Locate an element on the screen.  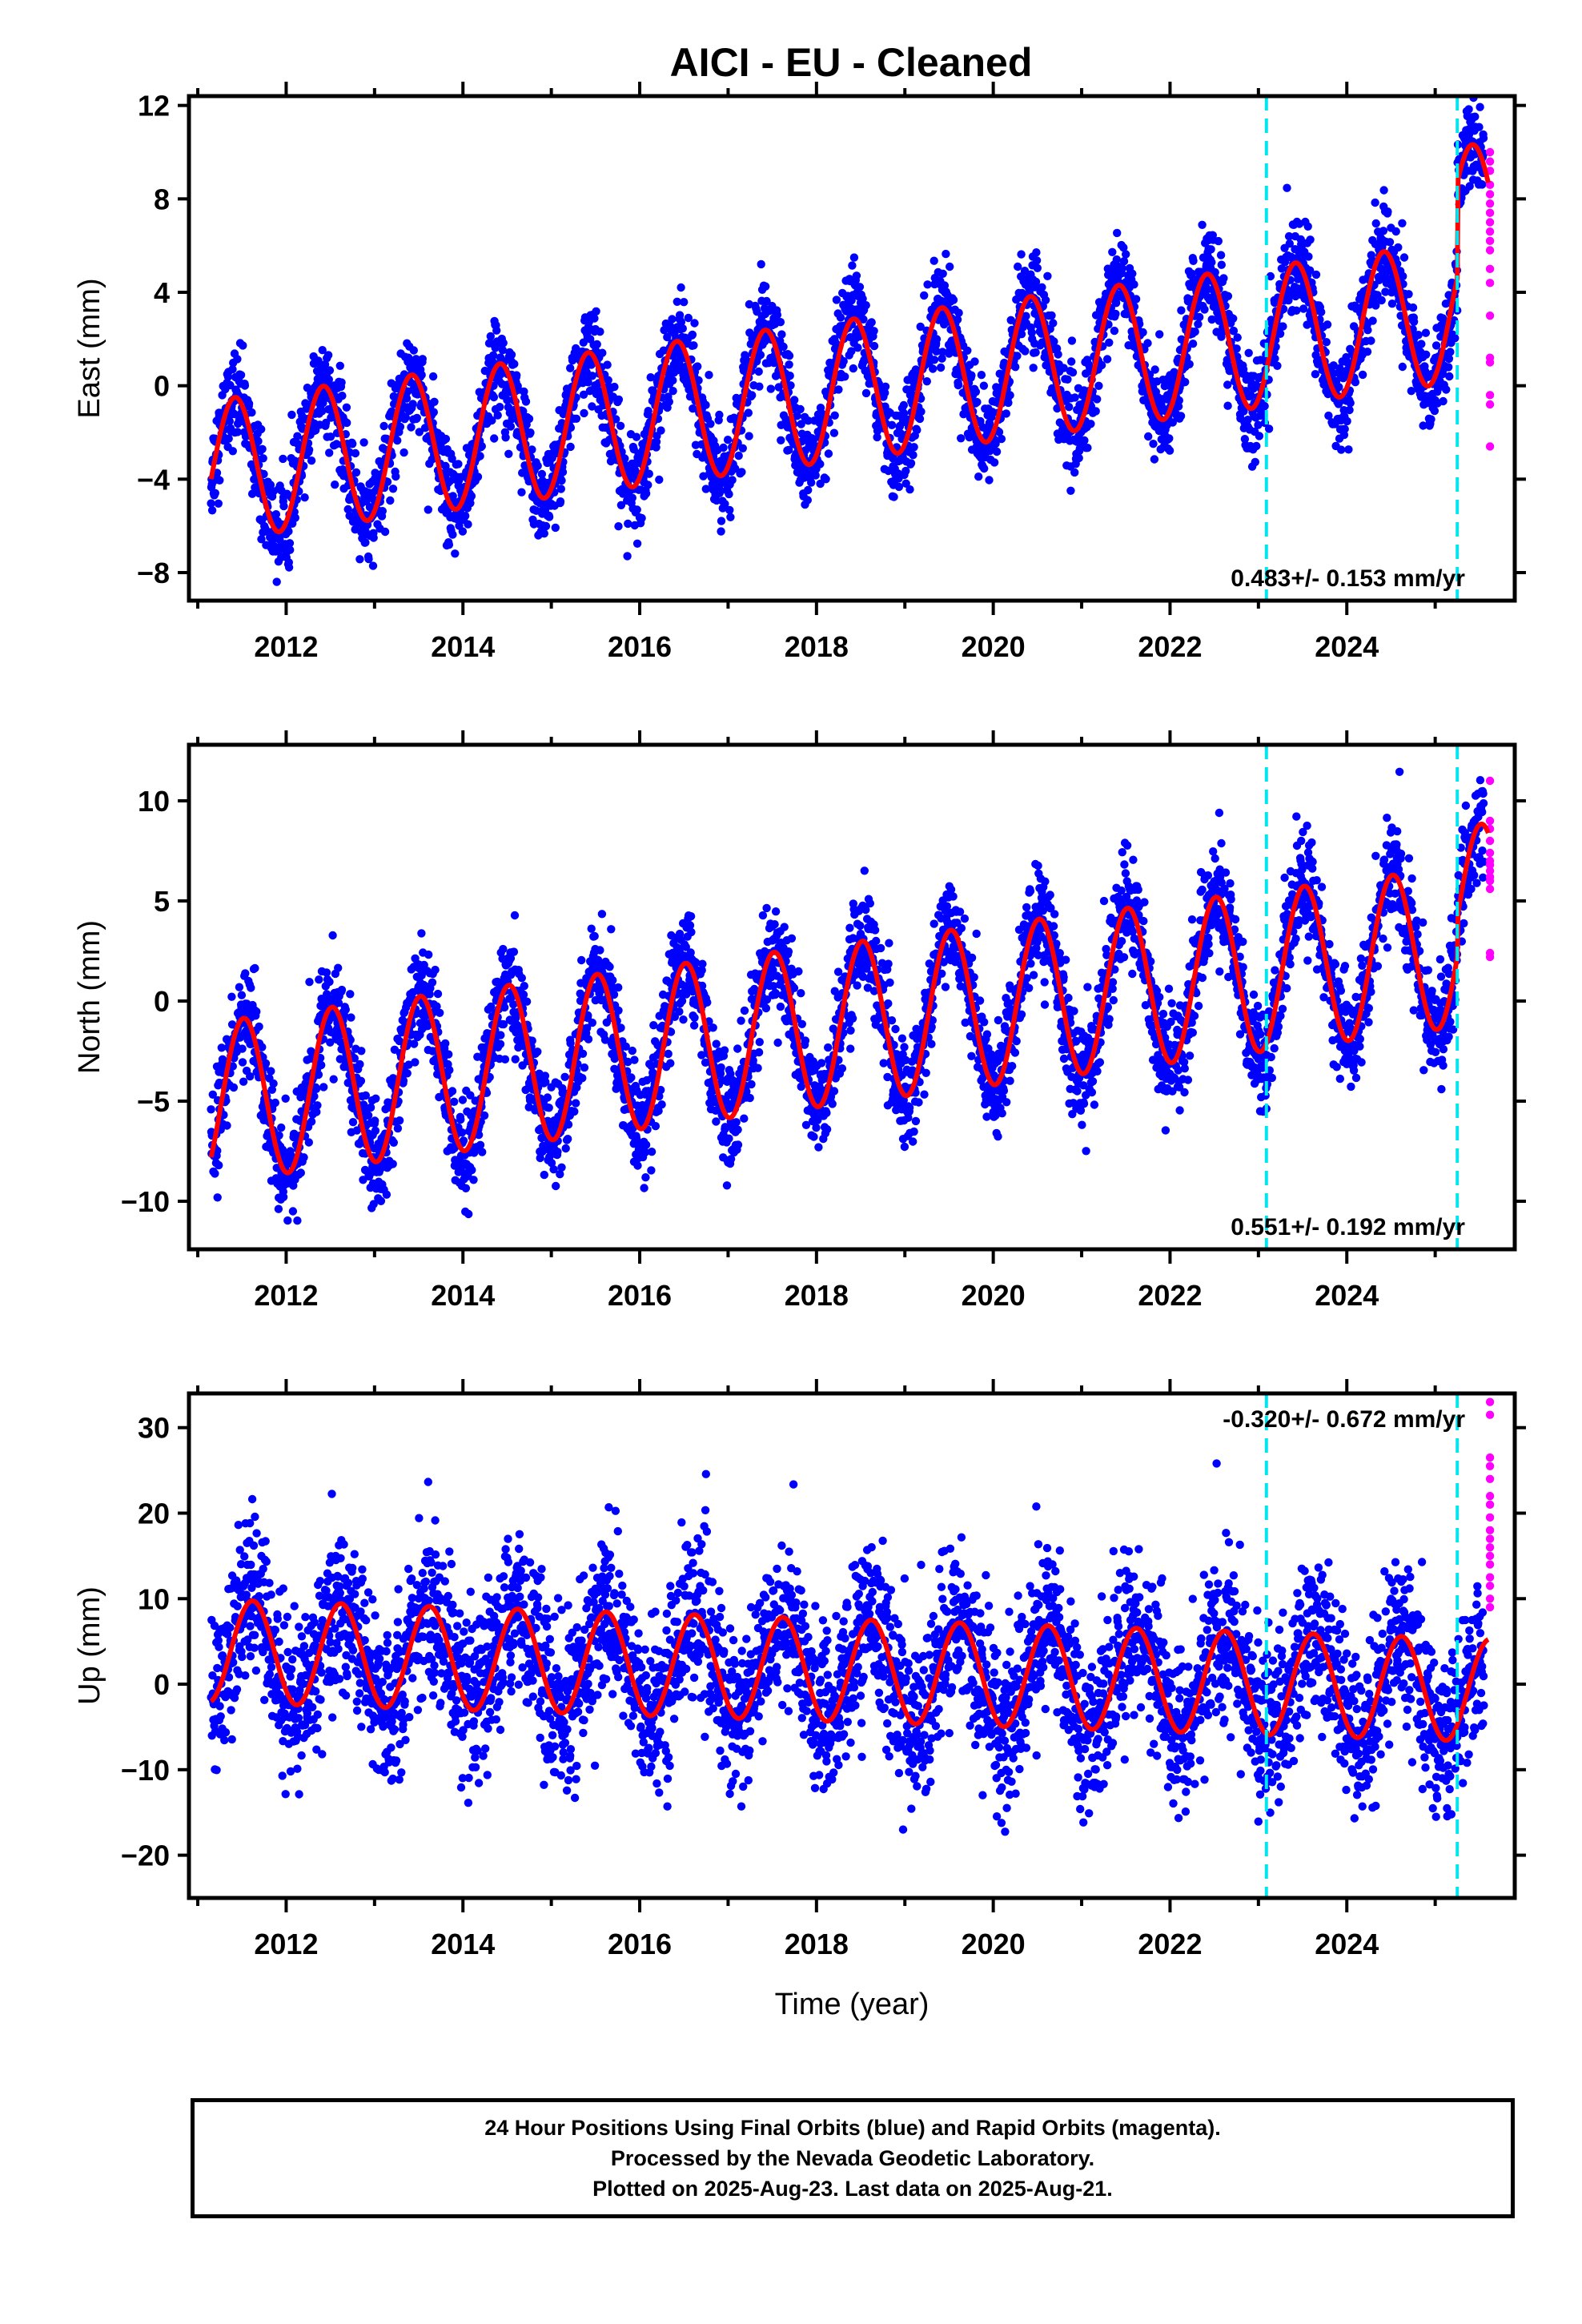
rapid-orbit-point is located at coordinates (1490, 222).